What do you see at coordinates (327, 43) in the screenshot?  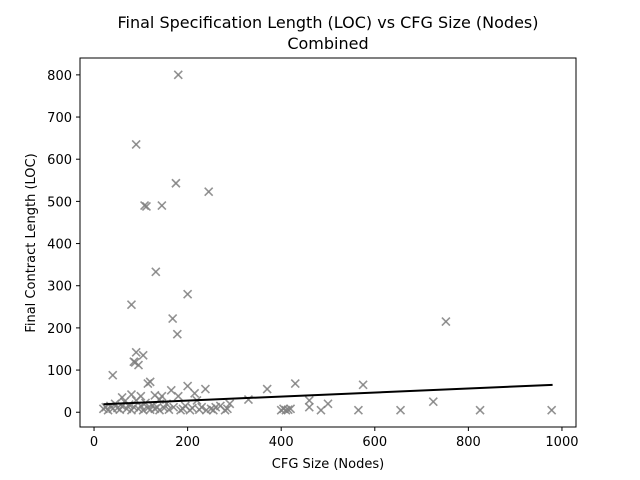 I see `chart-subtitle: Combined` at bounding box center [327, 43].